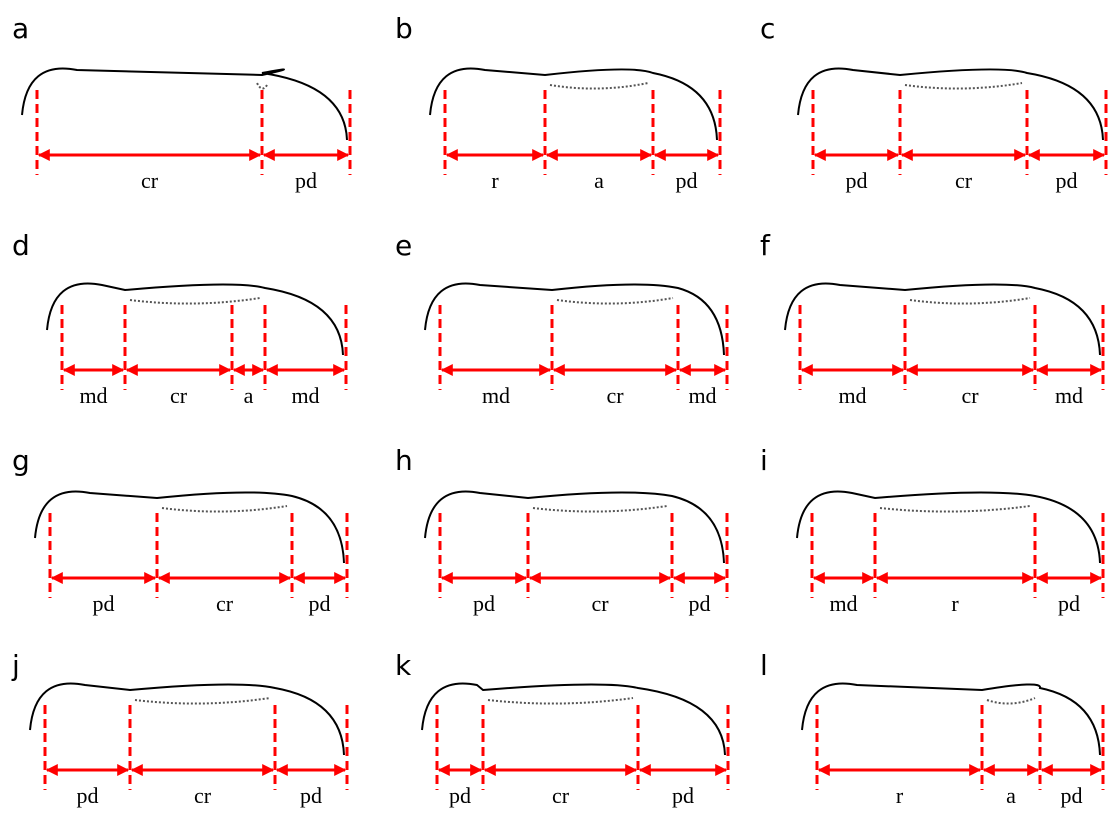  Describe the element at coordinates (21, 245) in the screenshot. I see `panel-letter: d` at that location.